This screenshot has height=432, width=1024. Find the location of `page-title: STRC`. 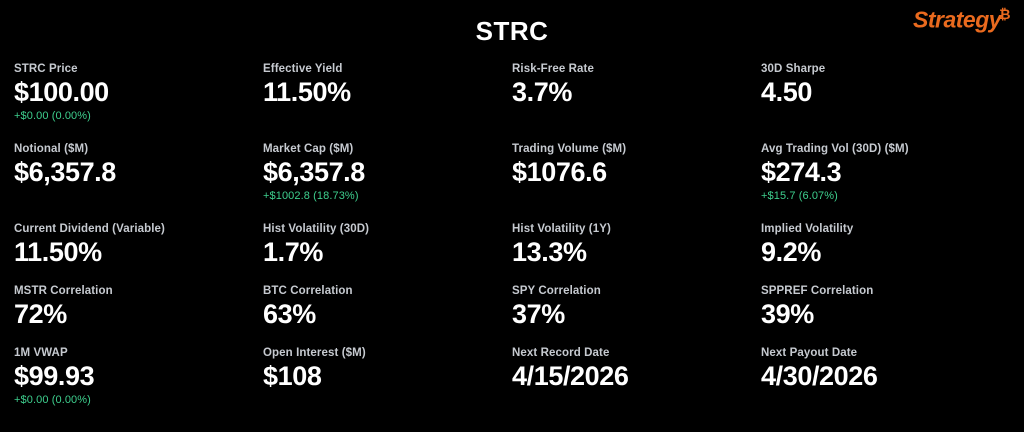

page-title: STRC is located at coordinates (512, 31).